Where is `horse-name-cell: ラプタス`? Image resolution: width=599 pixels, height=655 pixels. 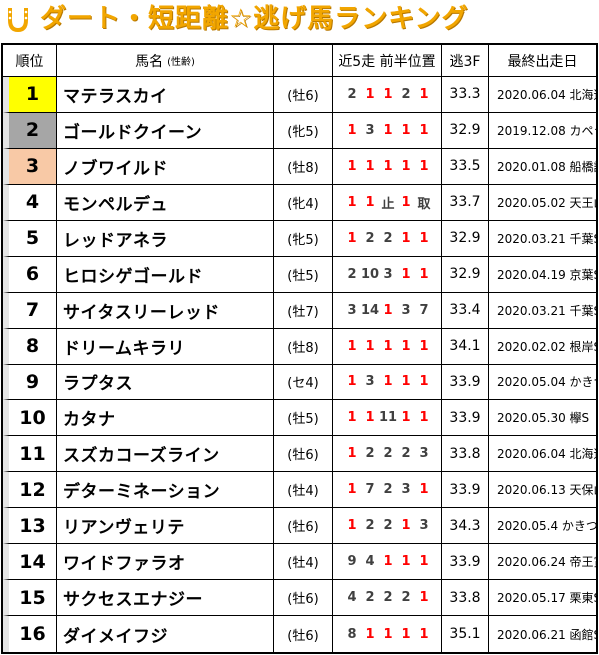
horse-name-cell: ラプタス is located at coordinates (165, 382).